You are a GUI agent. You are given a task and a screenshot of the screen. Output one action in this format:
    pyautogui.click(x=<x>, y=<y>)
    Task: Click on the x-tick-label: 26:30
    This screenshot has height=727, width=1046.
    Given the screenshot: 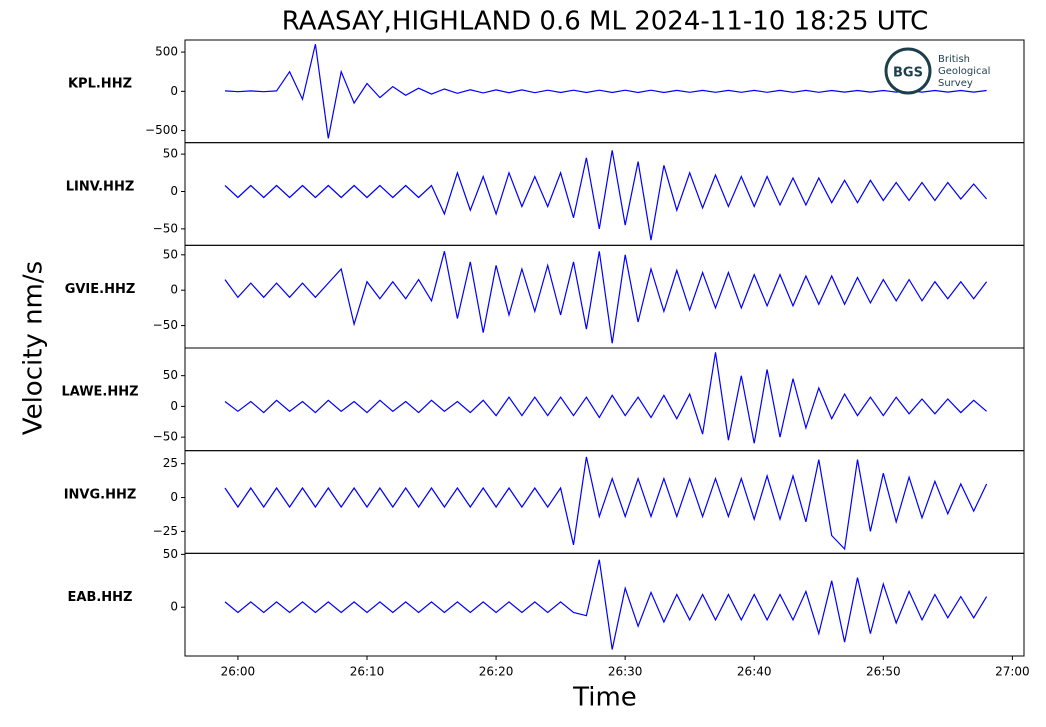 What is the action you would take?
    pyautogui.click(x=625, y=672)
    